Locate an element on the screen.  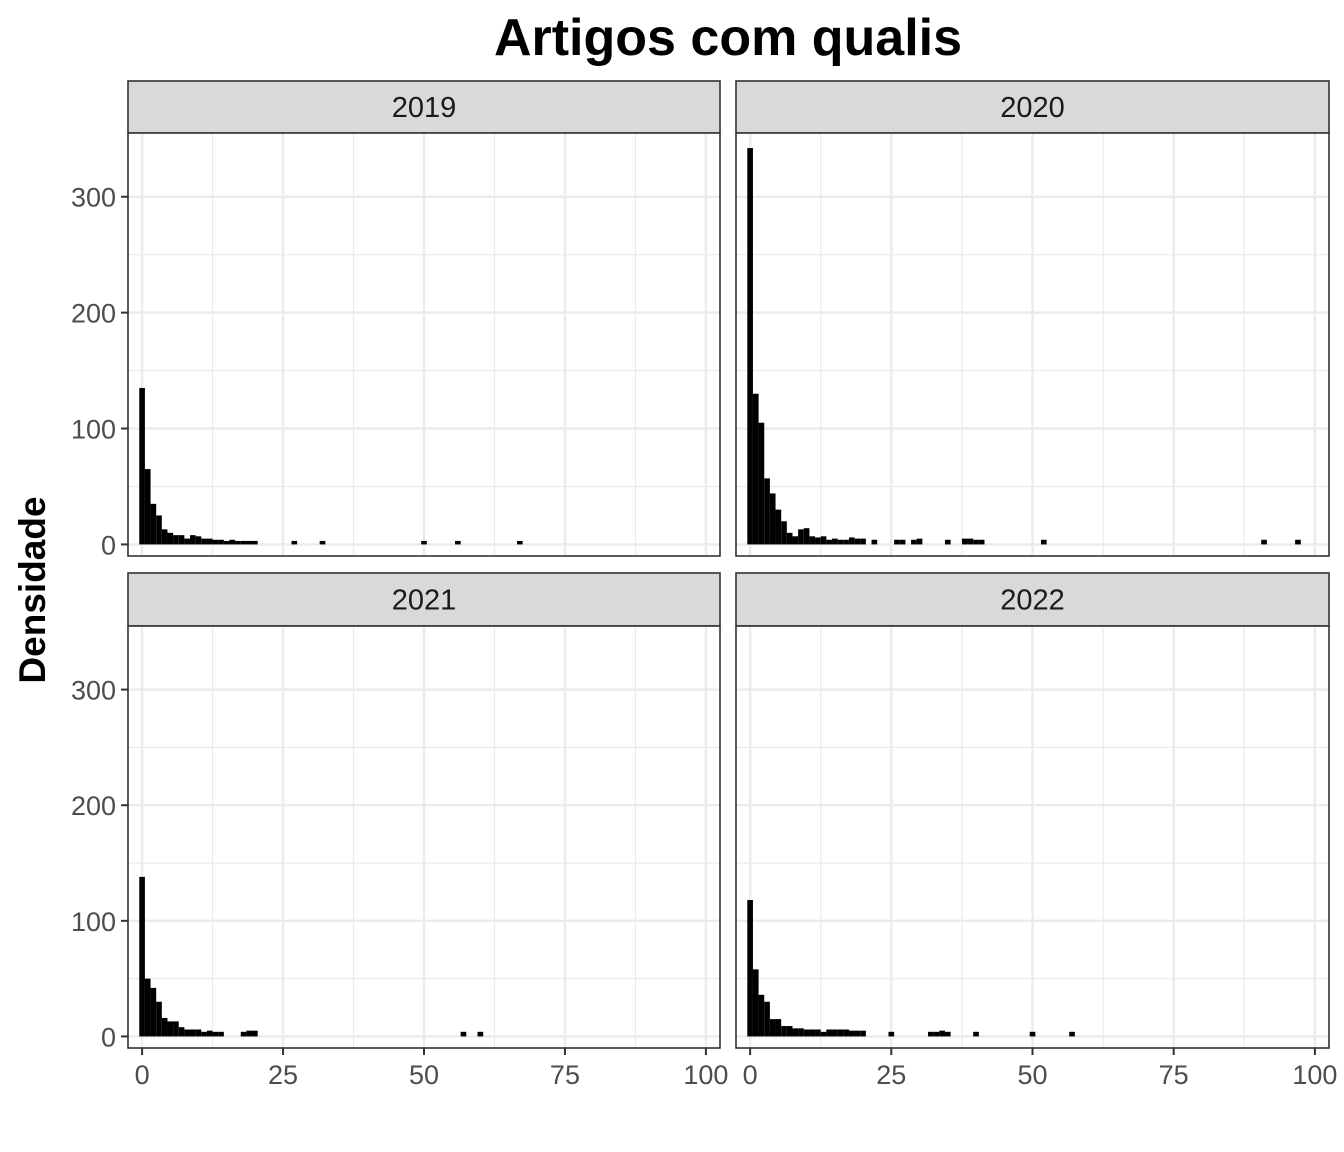
x-tick-label: 0 is located at coordinates (750, 1075).